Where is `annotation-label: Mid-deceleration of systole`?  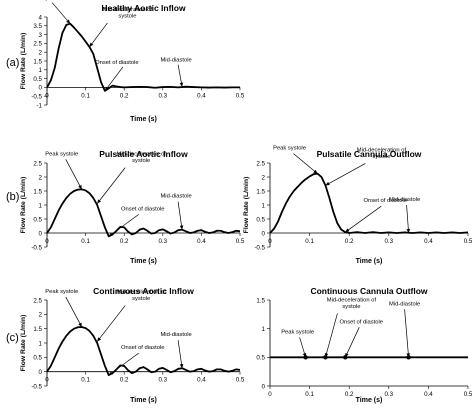 annotation-label: Mid-deceleration of systole is located at coordinates (352, 303).